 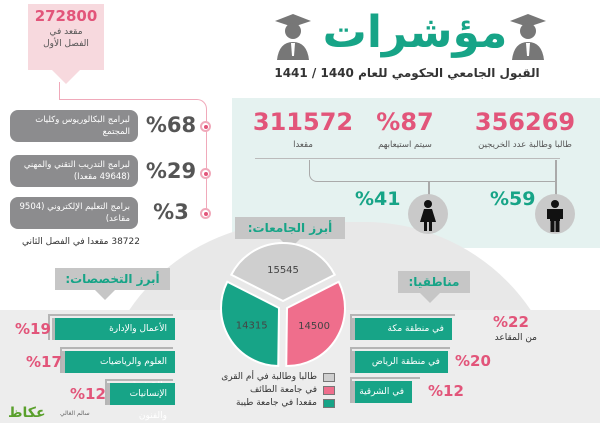 I want to click on region-bar: في الشرقية, so click(x=382, y=392).